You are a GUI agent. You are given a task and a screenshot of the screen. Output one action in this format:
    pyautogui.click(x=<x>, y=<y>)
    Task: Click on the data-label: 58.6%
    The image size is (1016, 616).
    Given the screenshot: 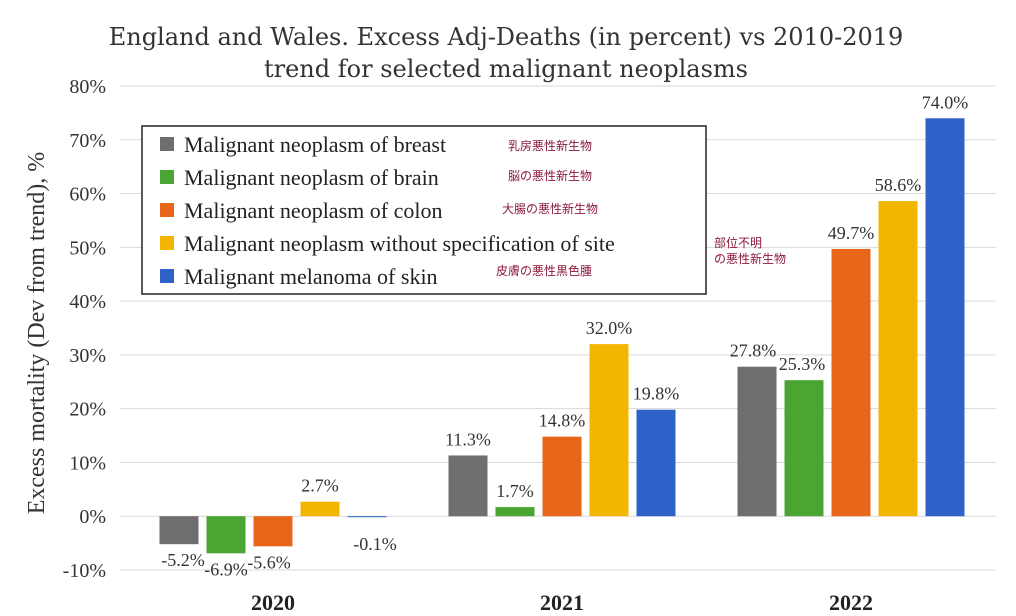 What is the action you would take?
    pyautogui.click(x=898, y=185)
    